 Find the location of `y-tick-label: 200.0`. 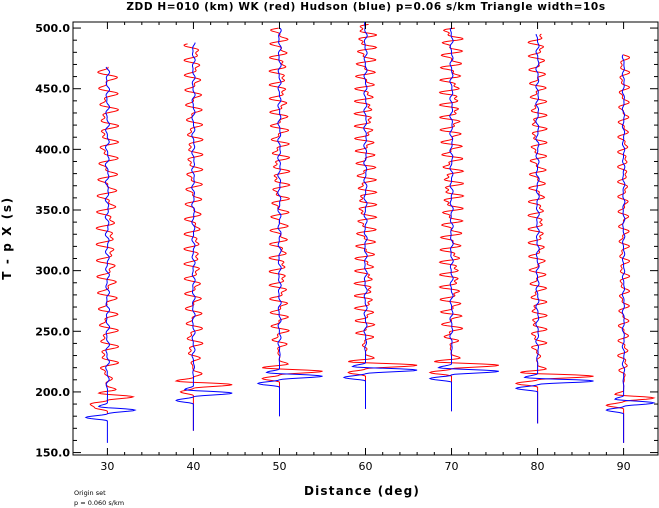

y-tick-label: 200.0 is located at coordinates (52, 392).